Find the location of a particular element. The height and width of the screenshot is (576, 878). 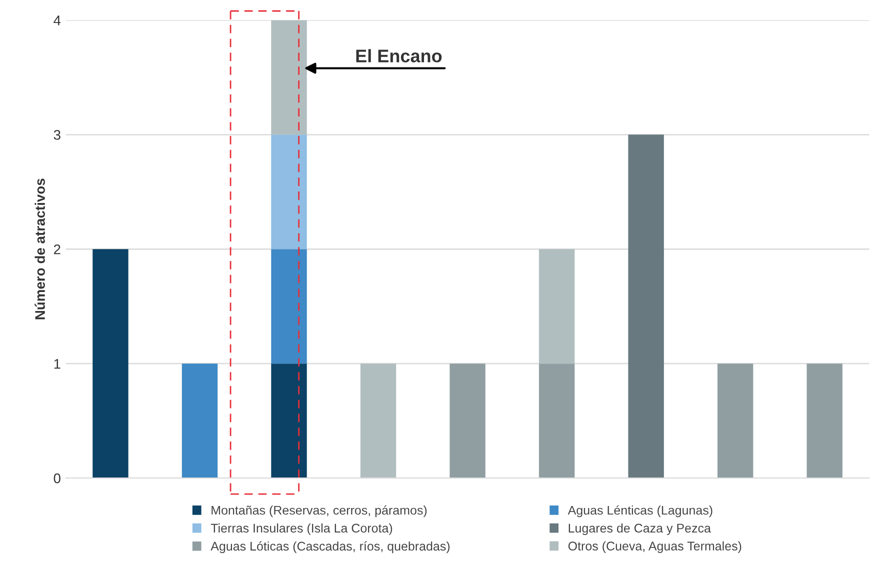

y-tick-label: 4 is located at coordinates (57, 21).